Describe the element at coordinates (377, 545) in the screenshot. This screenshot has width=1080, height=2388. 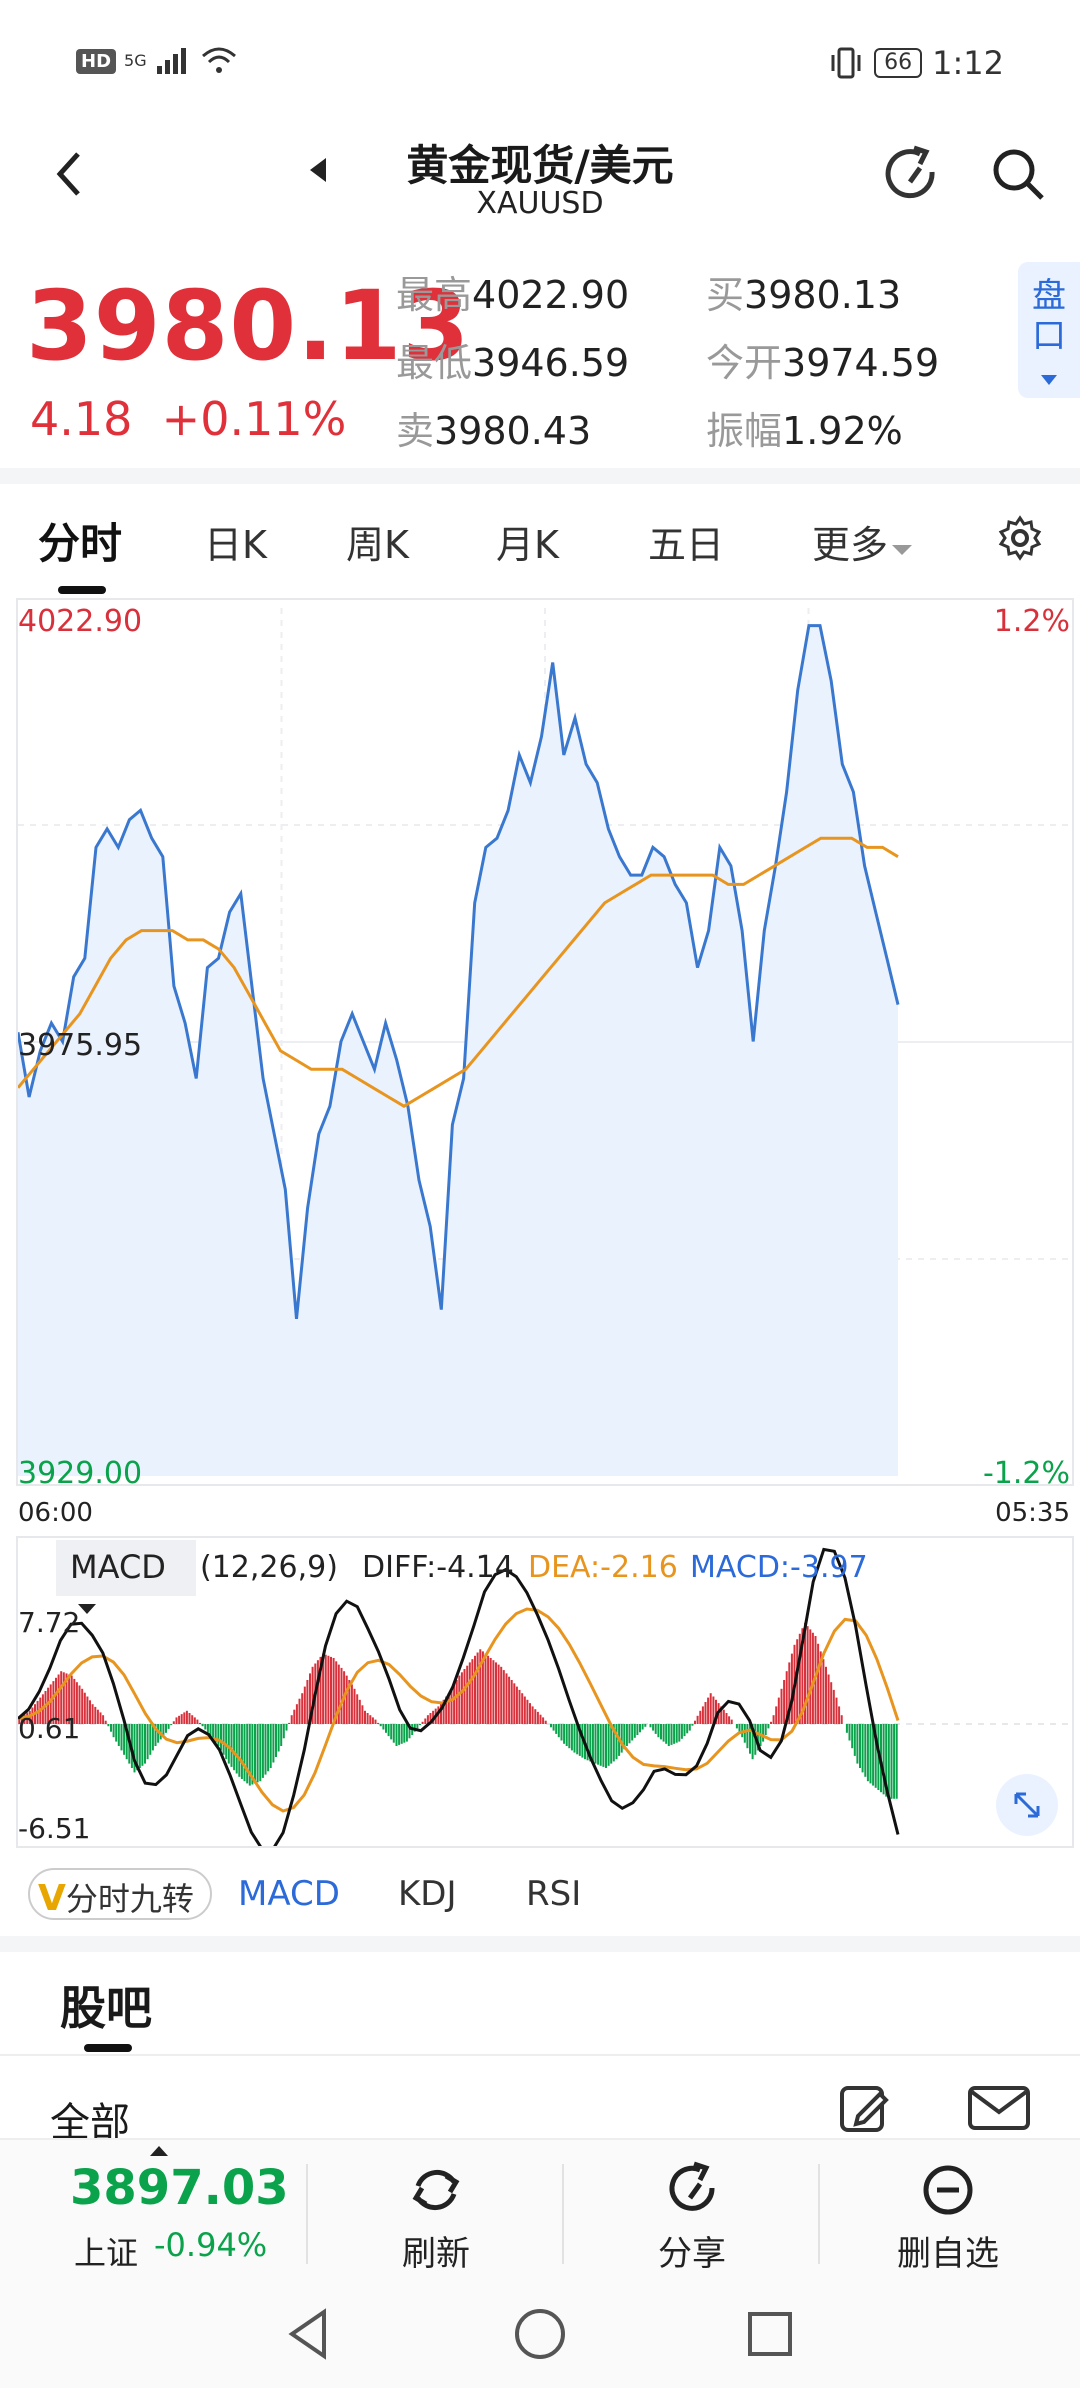
I see `tab-weekly-k: 周K` at that location.